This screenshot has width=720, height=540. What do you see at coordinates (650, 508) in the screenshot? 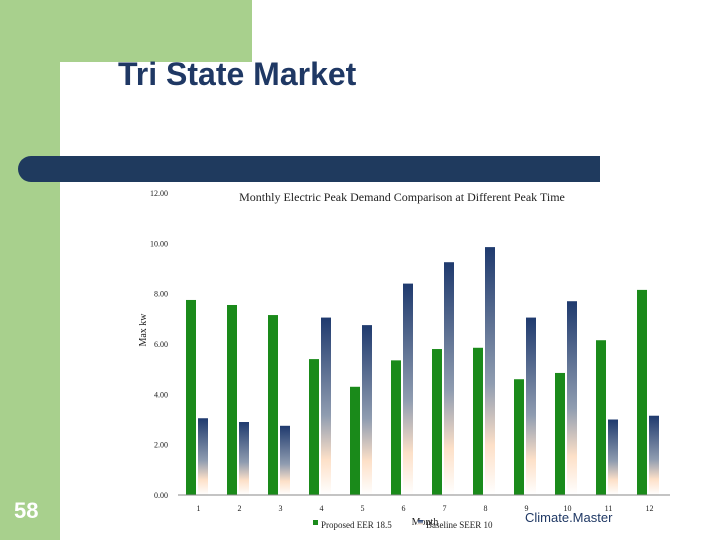
I see `x-tick-label: 12` at bounding box center [650, 508].